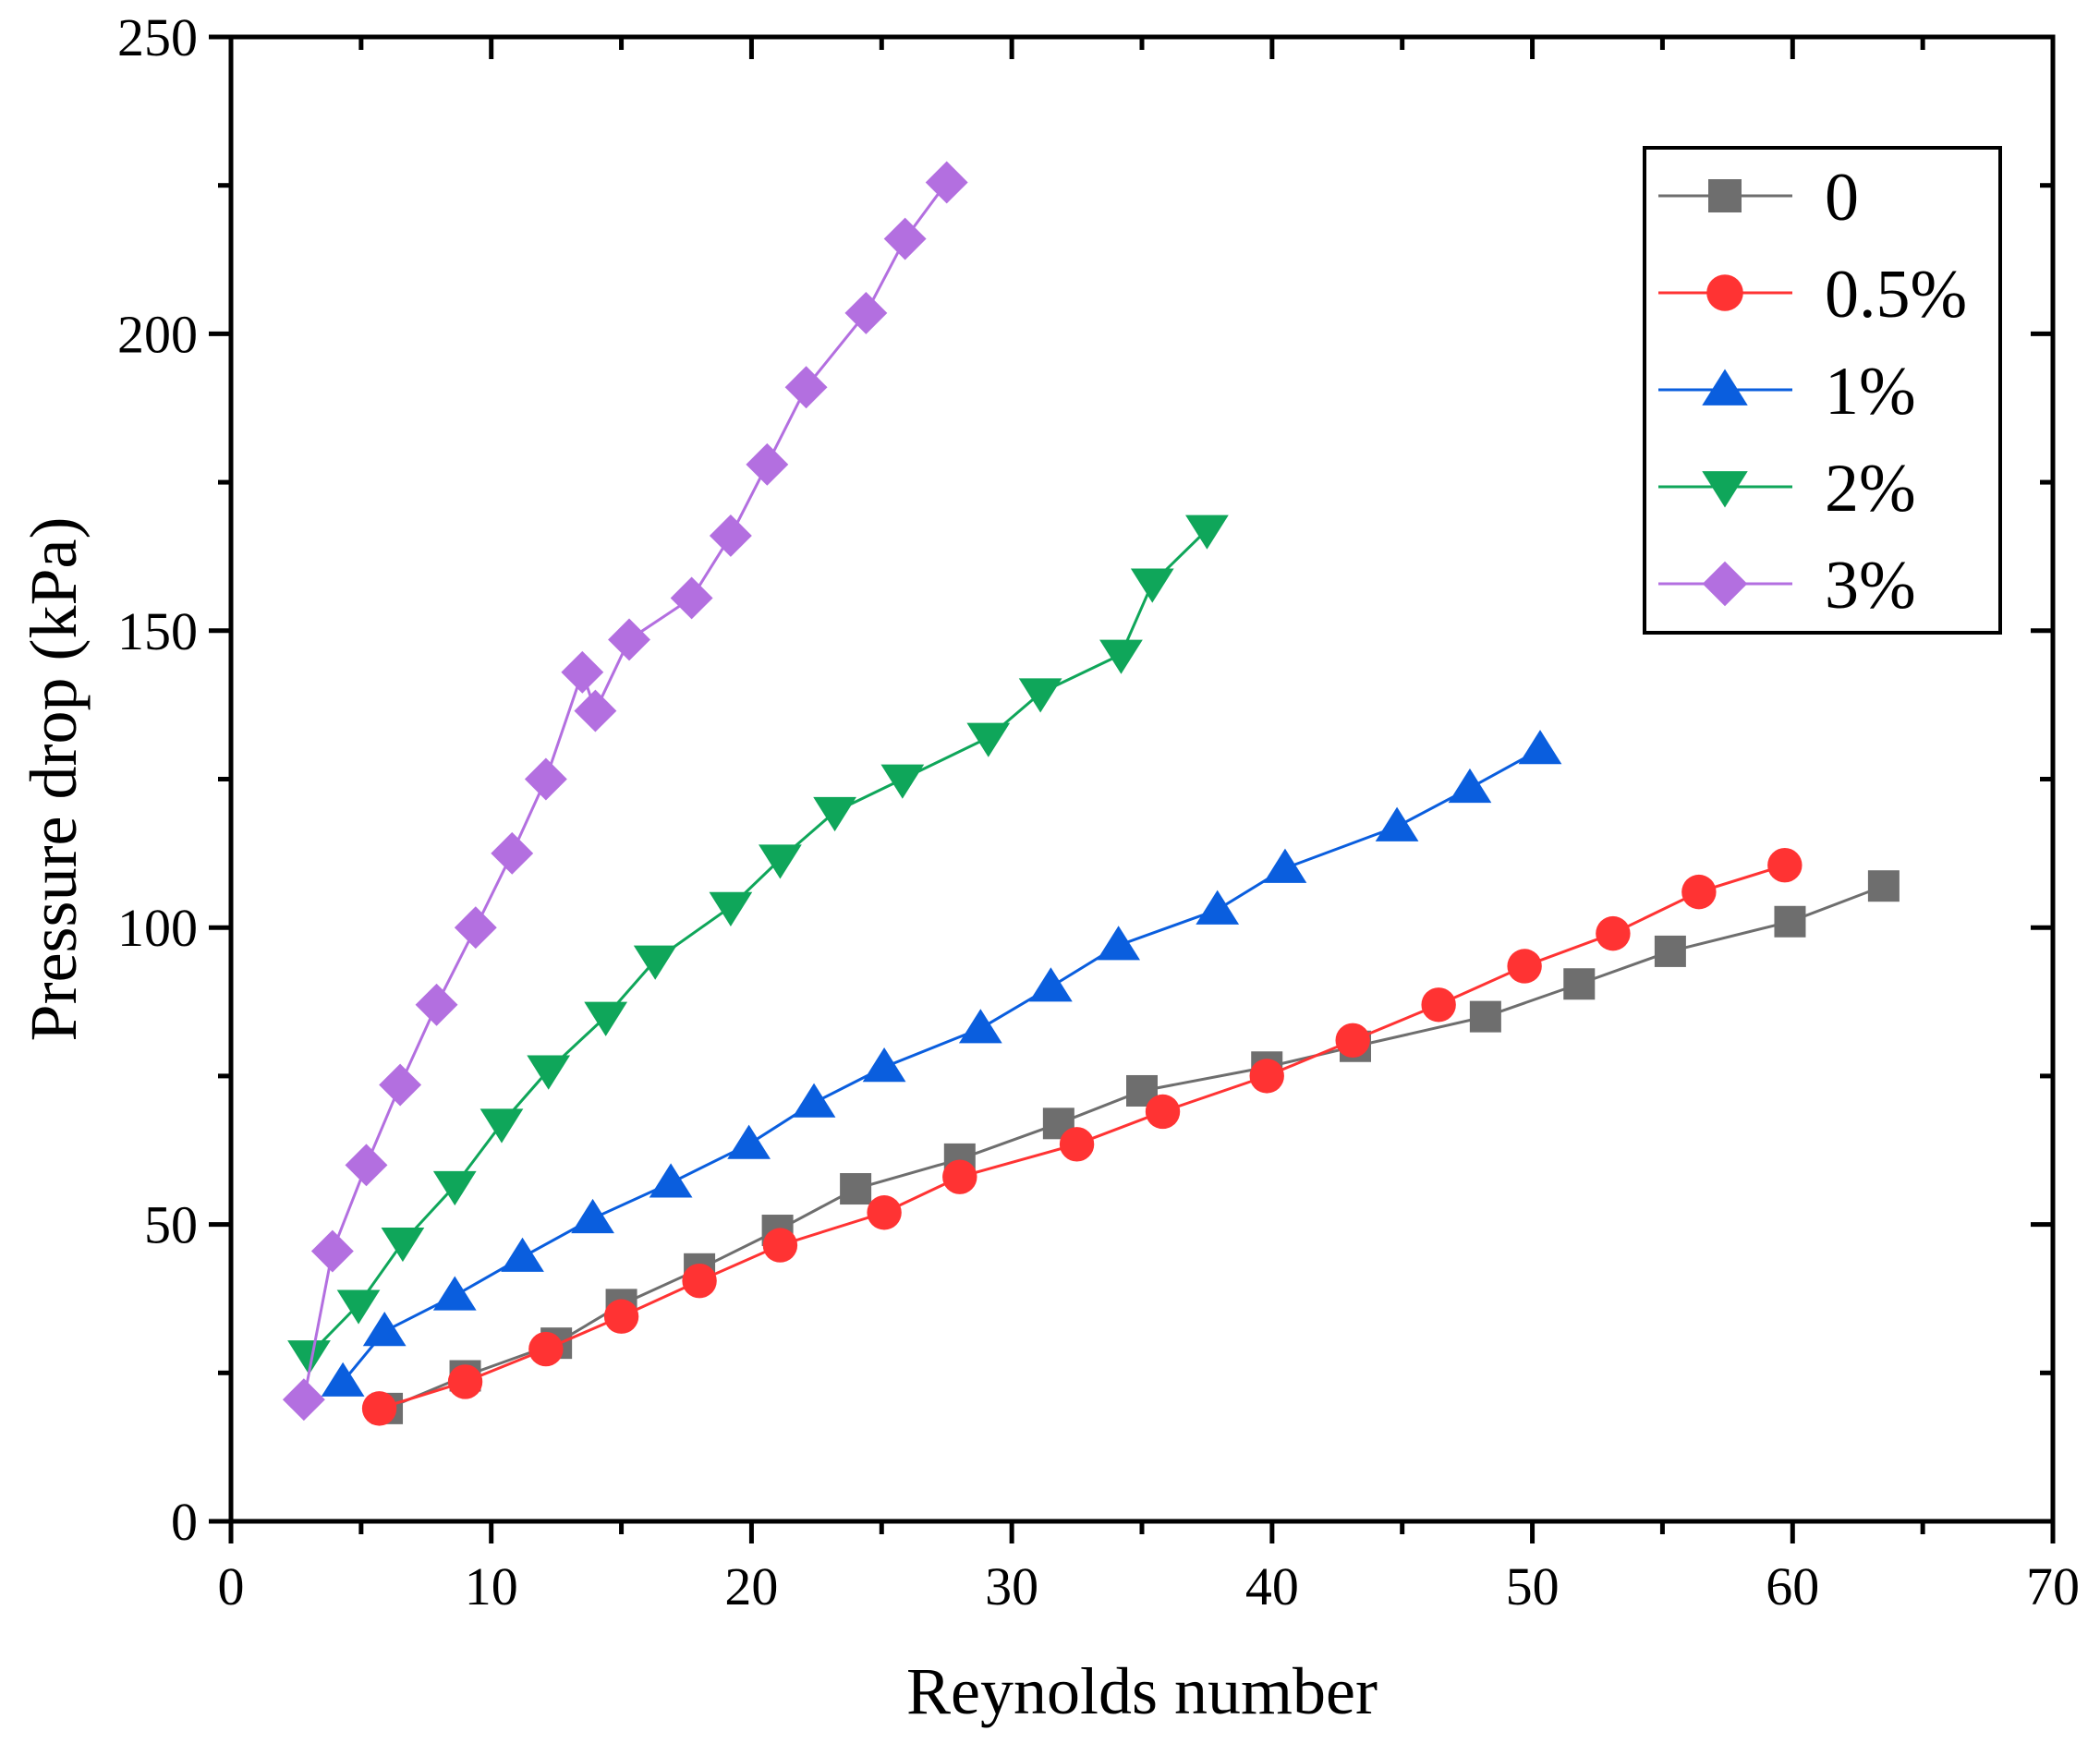 Image resolution: width=2100 pixels, height=1743 pixels. I want to click on legend-item: 3%, so click(1787, 585).